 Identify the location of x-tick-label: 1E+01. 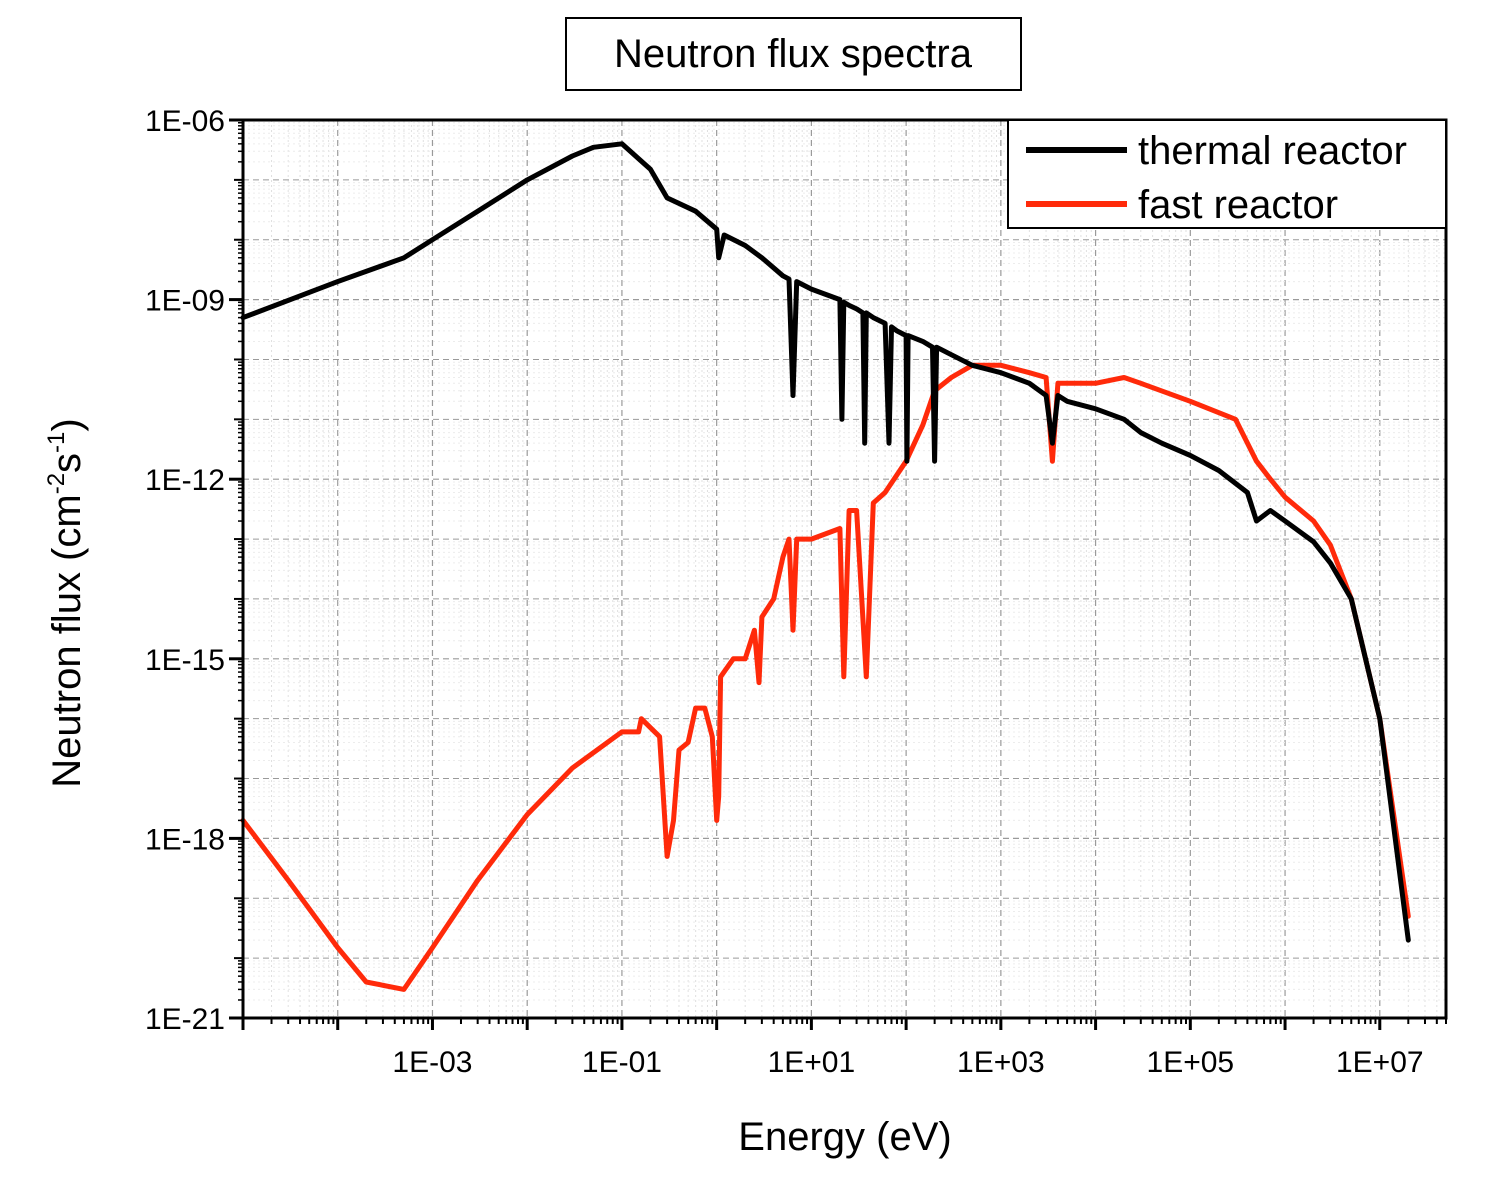
(812, 1062).